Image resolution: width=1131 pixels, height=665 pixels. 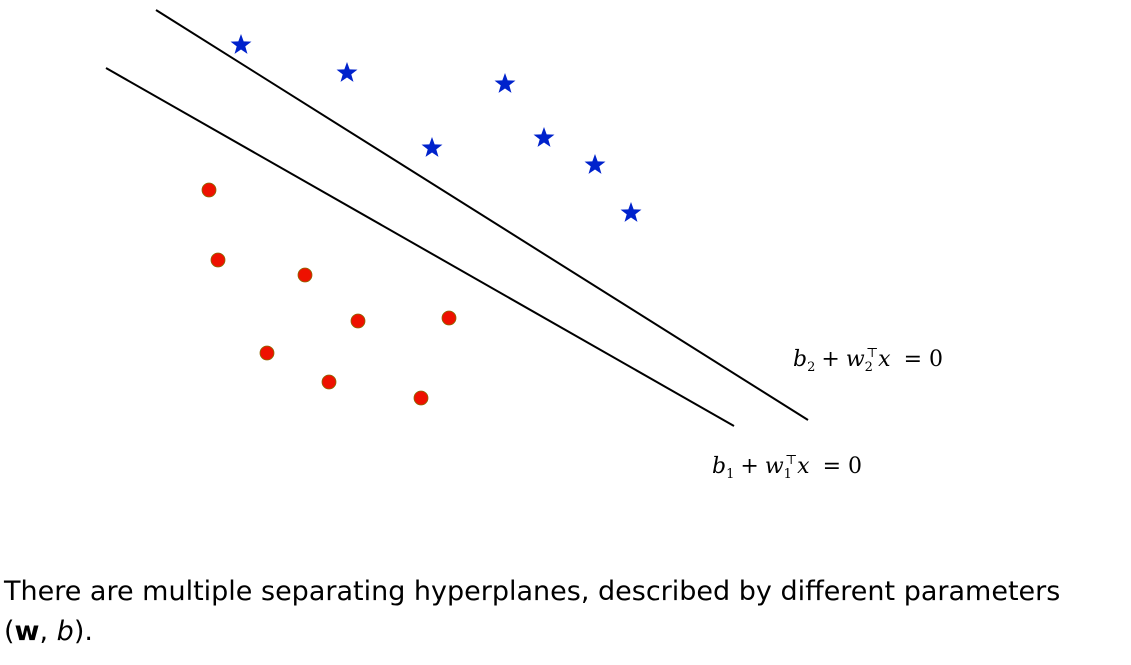 What do you see at coordinates (27, 631) in the screenshot?
I see `caption-w: w` at bounding box center [27, 631].